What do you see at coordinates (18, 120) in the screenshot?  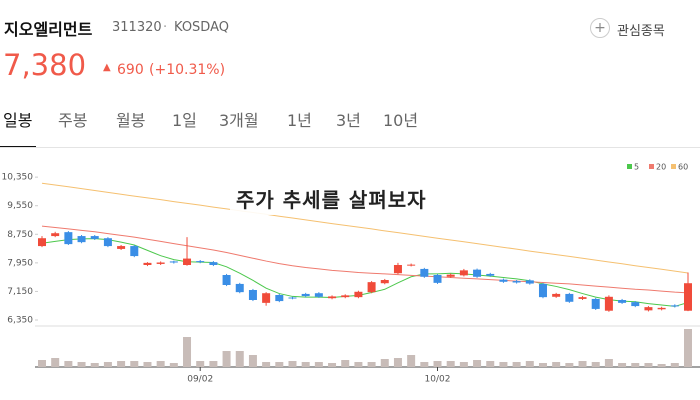 I see `tab: 일봉` at bounding box center [18, 120].